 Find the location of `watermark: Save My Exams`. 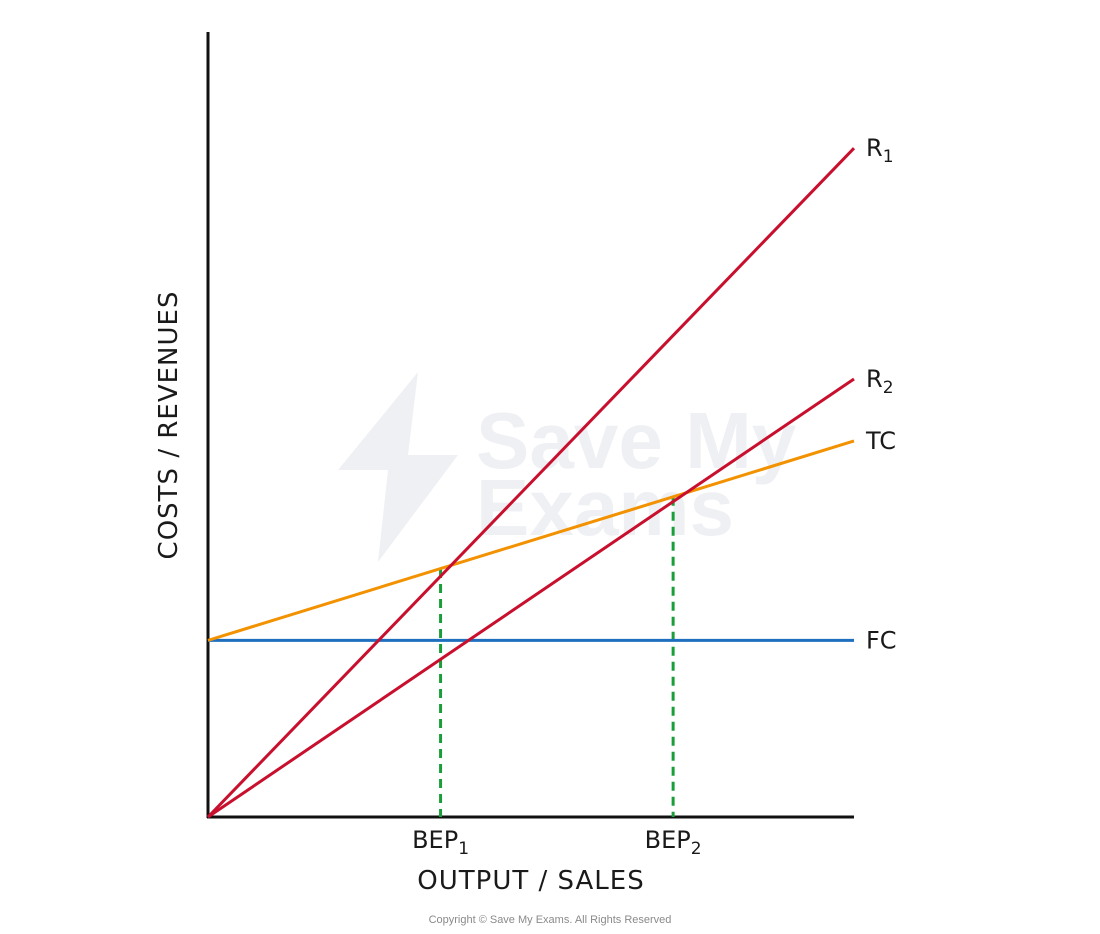

watermark: Save My Exams is located at coordinates (567, 467).